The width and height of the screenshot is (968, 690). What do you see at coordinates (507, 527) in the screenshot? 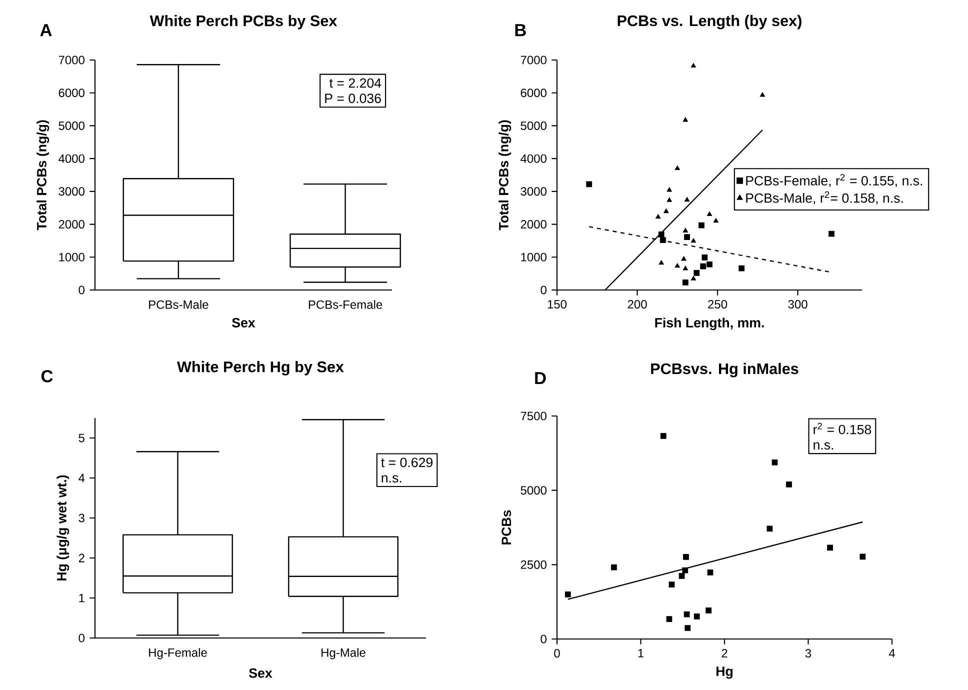
I see `y-axis-title: PCBs` at bounding box center [507, 527].